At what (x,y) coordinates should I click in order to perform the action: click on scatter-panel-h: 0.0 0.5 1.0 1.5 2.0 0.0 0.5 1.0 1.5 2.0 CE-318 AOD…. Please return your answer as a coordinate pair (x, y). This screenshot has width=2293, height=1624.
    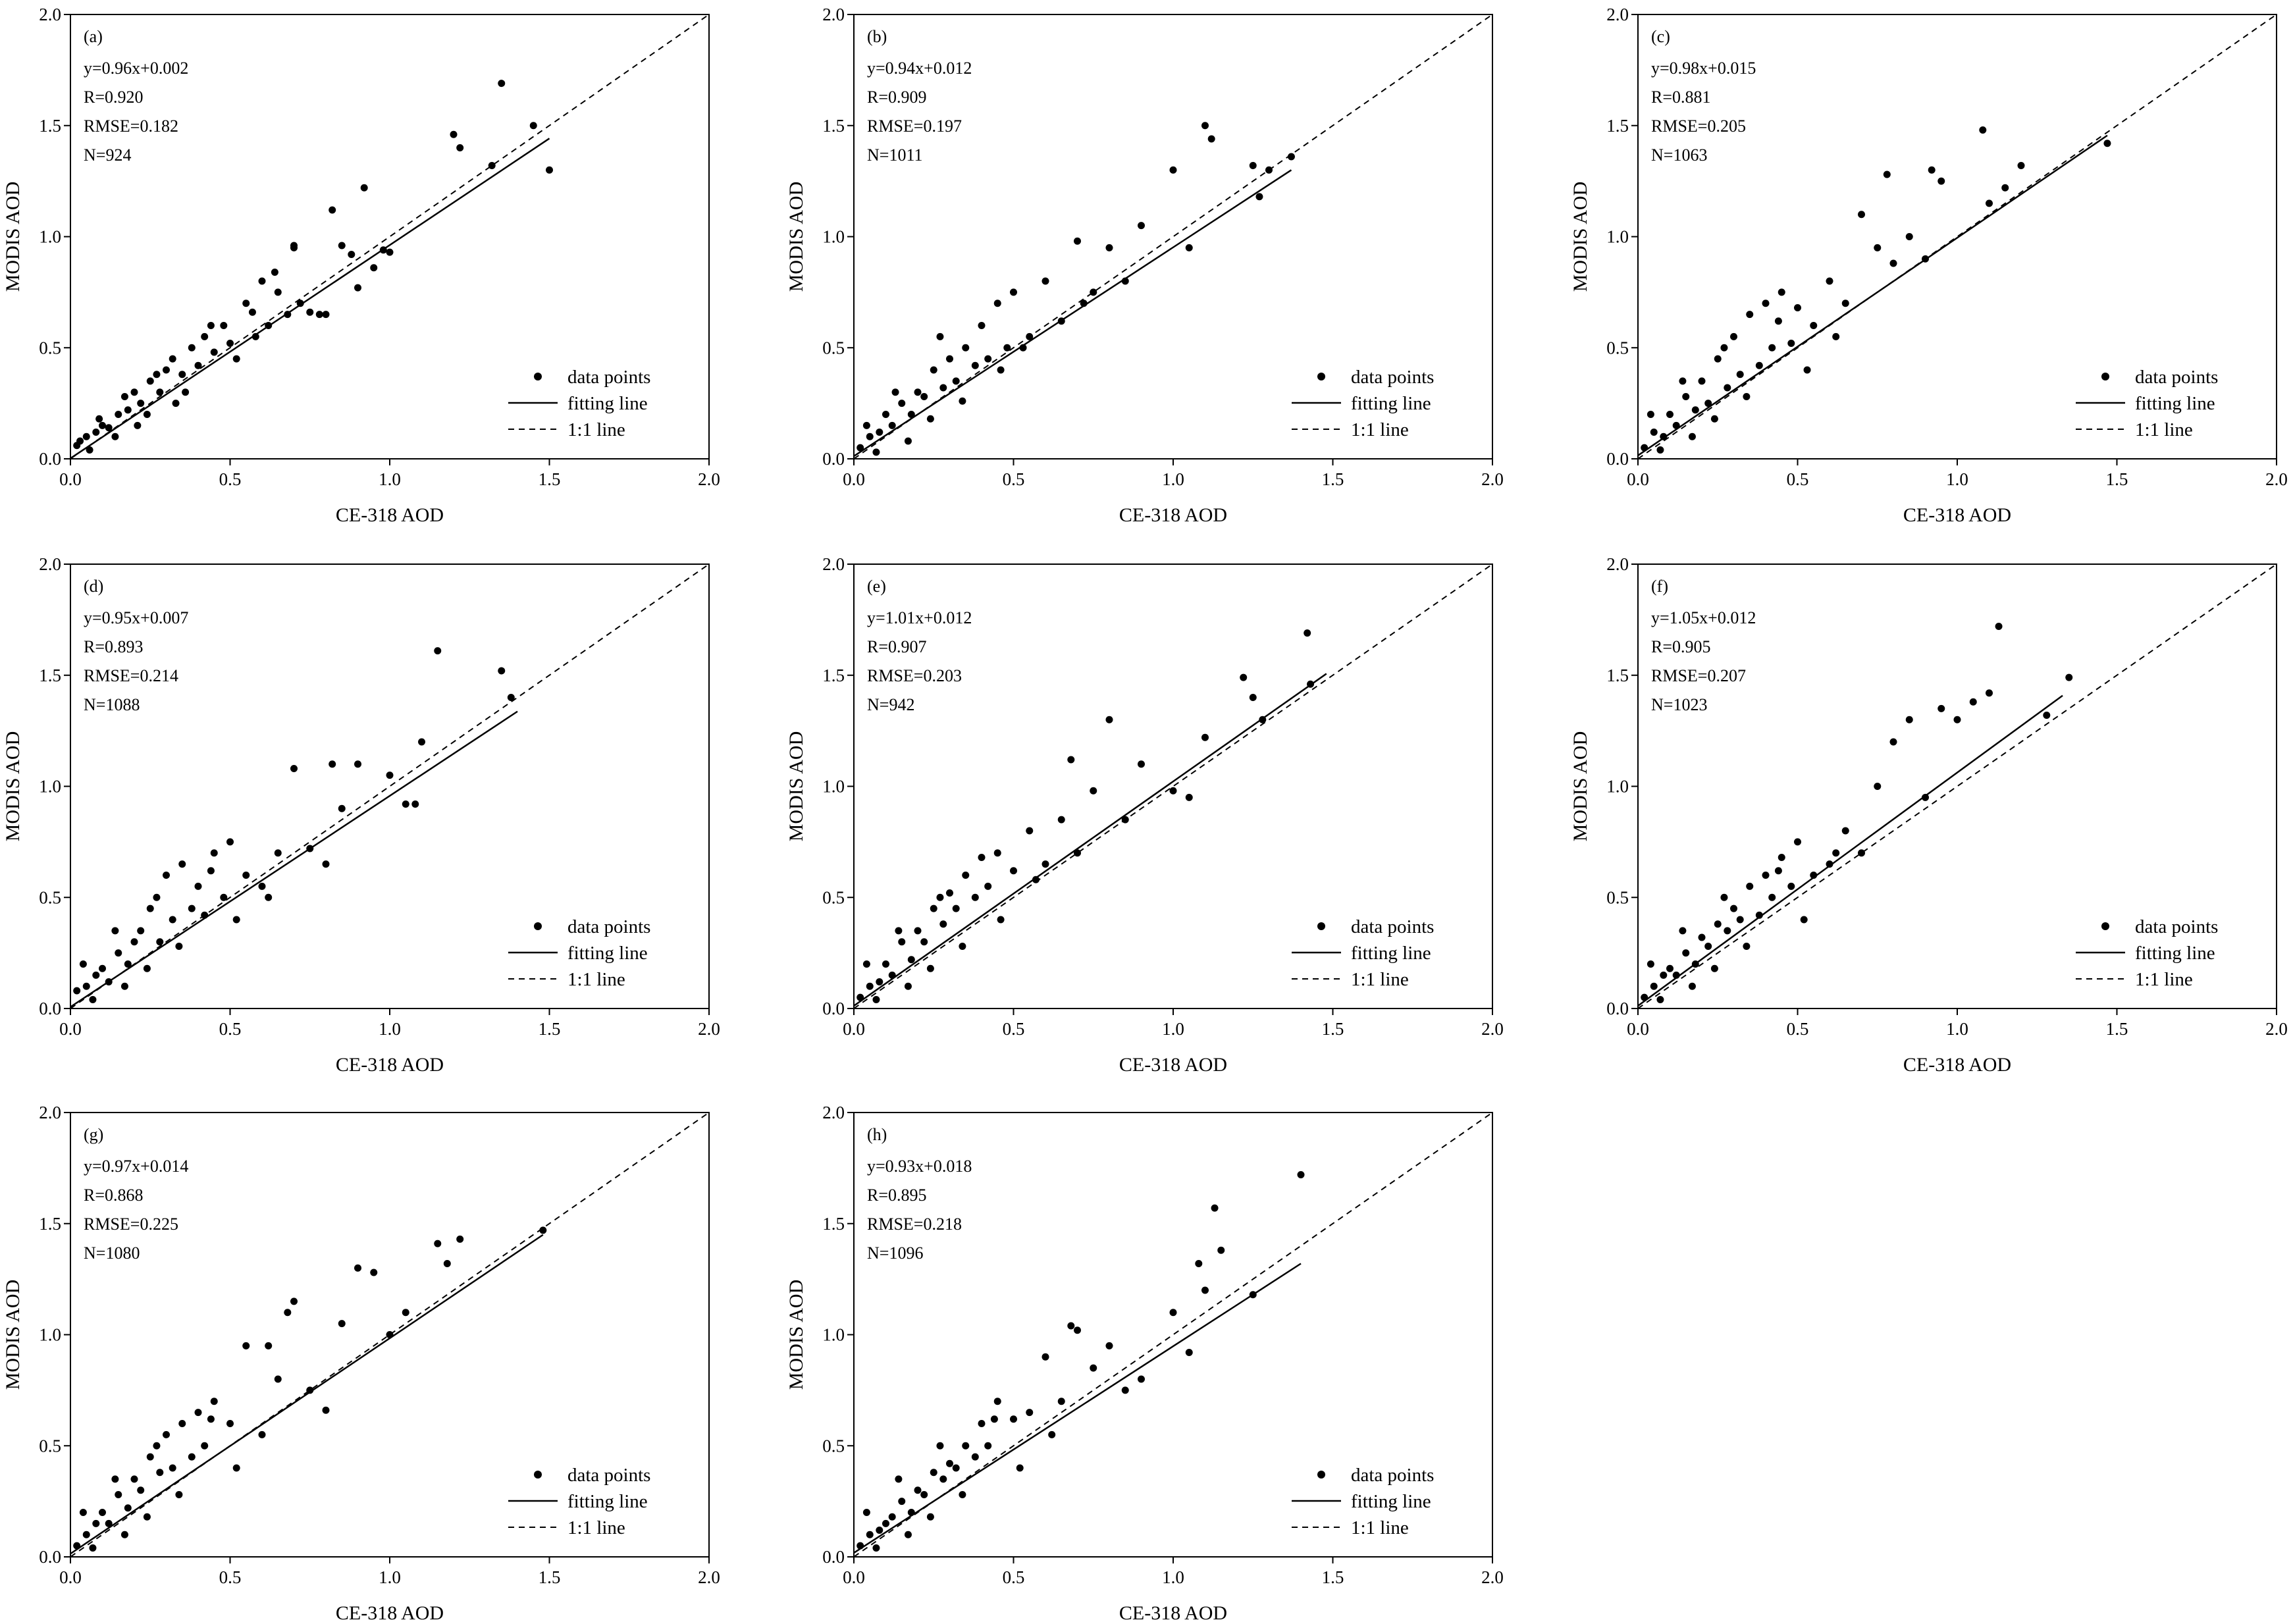
    Looking at the image, I should click on (1145, 1363).